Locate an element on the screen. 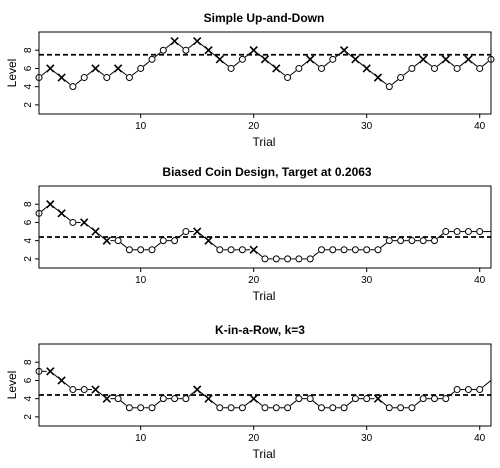  plot-area is located at coordinates (263, 389).